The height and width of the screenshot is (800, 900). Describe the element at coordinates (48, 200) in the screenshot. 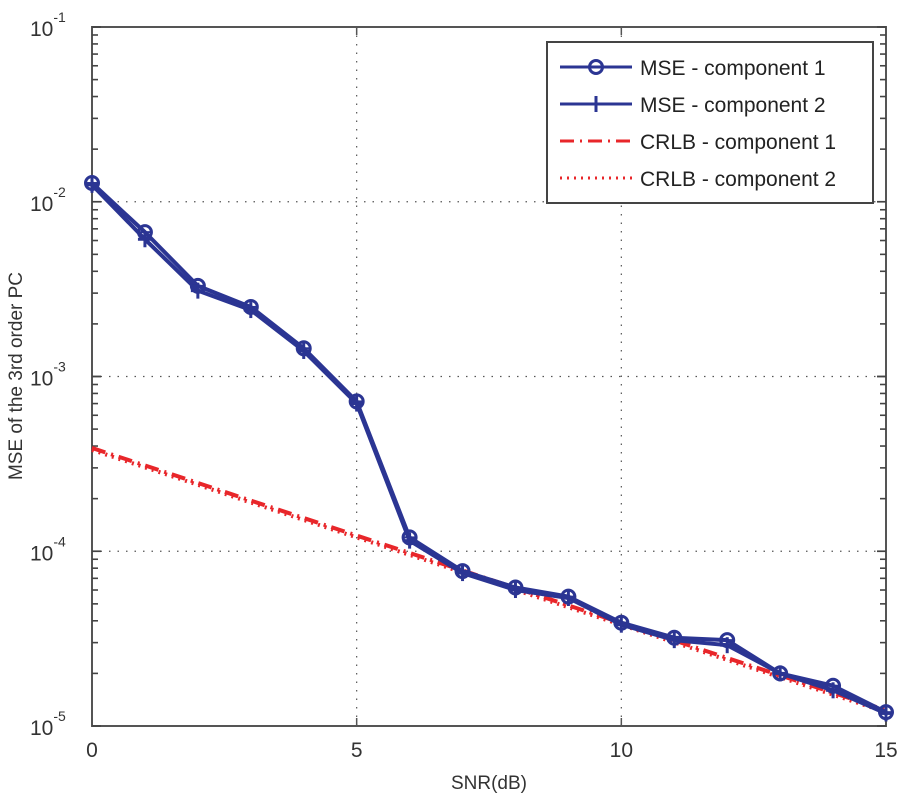

I see `y-tick-label: 10⁻²` at that location.